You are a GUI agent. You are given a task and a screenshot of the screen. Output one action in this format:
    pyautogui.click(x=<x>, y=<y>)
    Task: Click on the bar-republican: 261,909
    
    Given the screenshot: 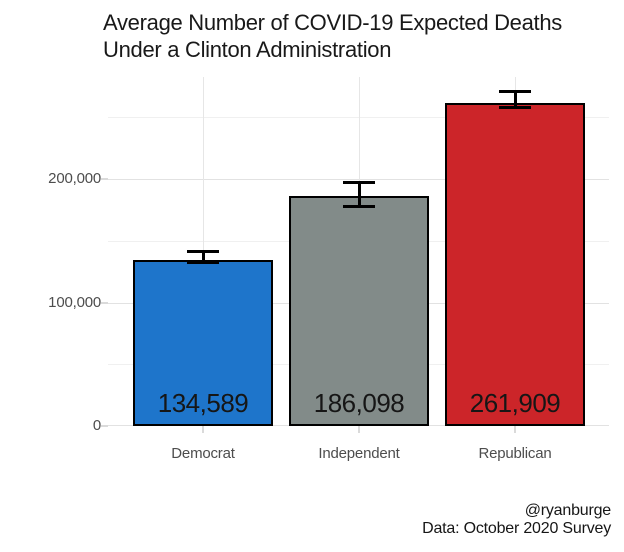 What is the action you would take?
    pyautogui.click(x=515, y=264)
    